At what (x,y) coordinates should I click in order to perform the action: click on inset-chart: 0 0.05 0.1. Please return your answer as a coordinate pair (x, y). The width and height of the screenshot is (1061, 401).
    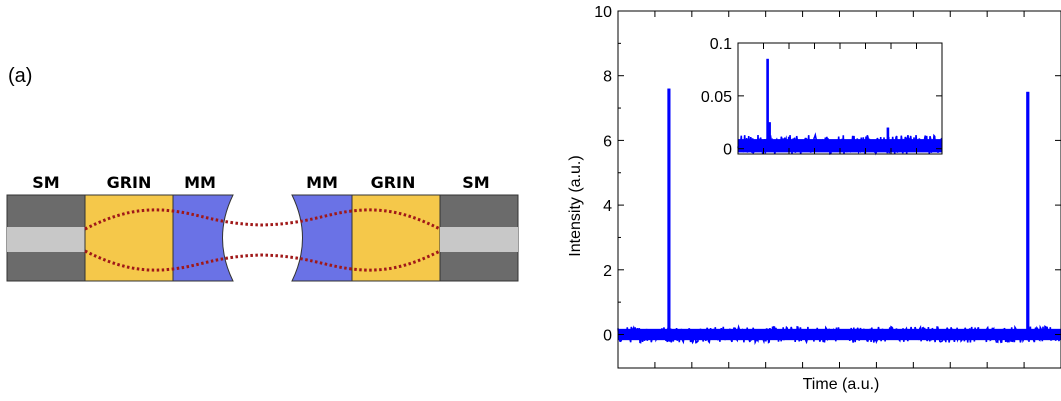
    Looking at the image, I should click on (822, 97).